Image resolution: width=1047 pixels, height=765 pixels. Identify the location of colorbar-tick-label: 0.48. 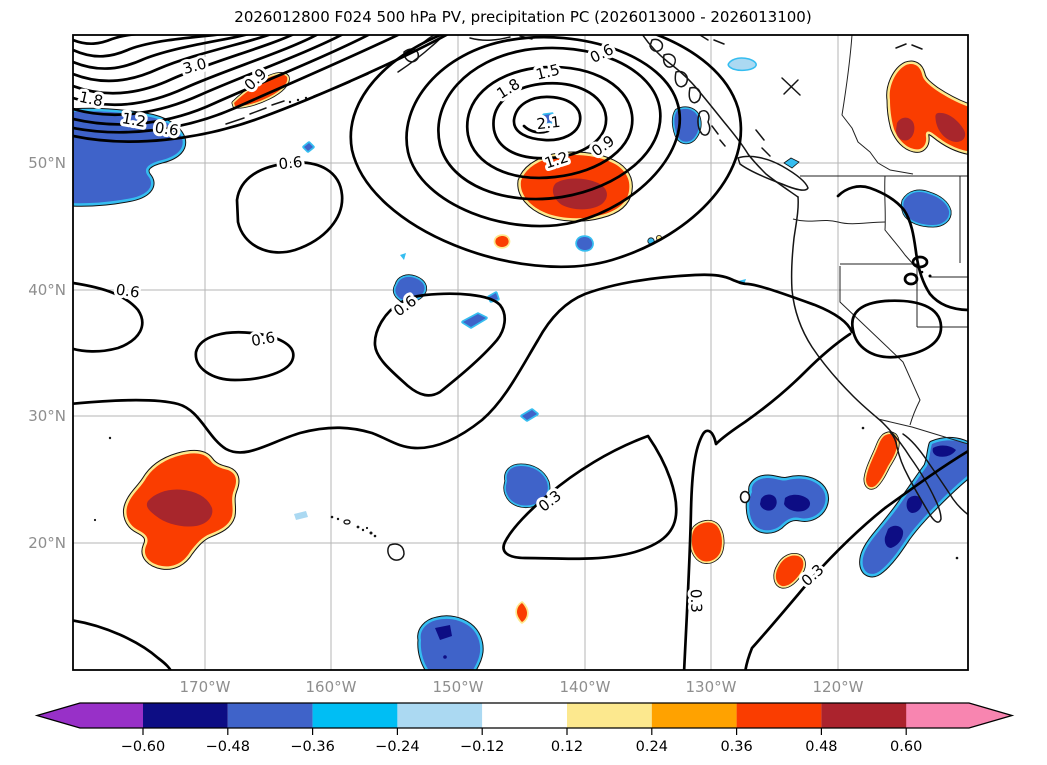
(821, 747).